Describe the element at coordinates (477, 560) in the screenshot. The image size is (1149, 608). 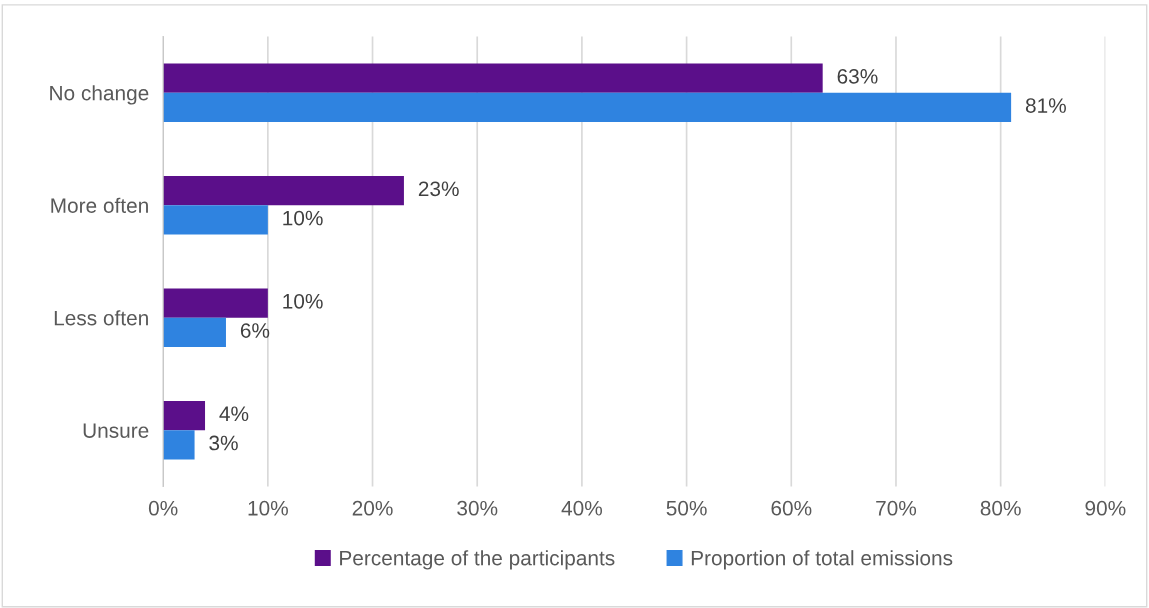
I see `legend-label: Percentage of the participants` at that location.